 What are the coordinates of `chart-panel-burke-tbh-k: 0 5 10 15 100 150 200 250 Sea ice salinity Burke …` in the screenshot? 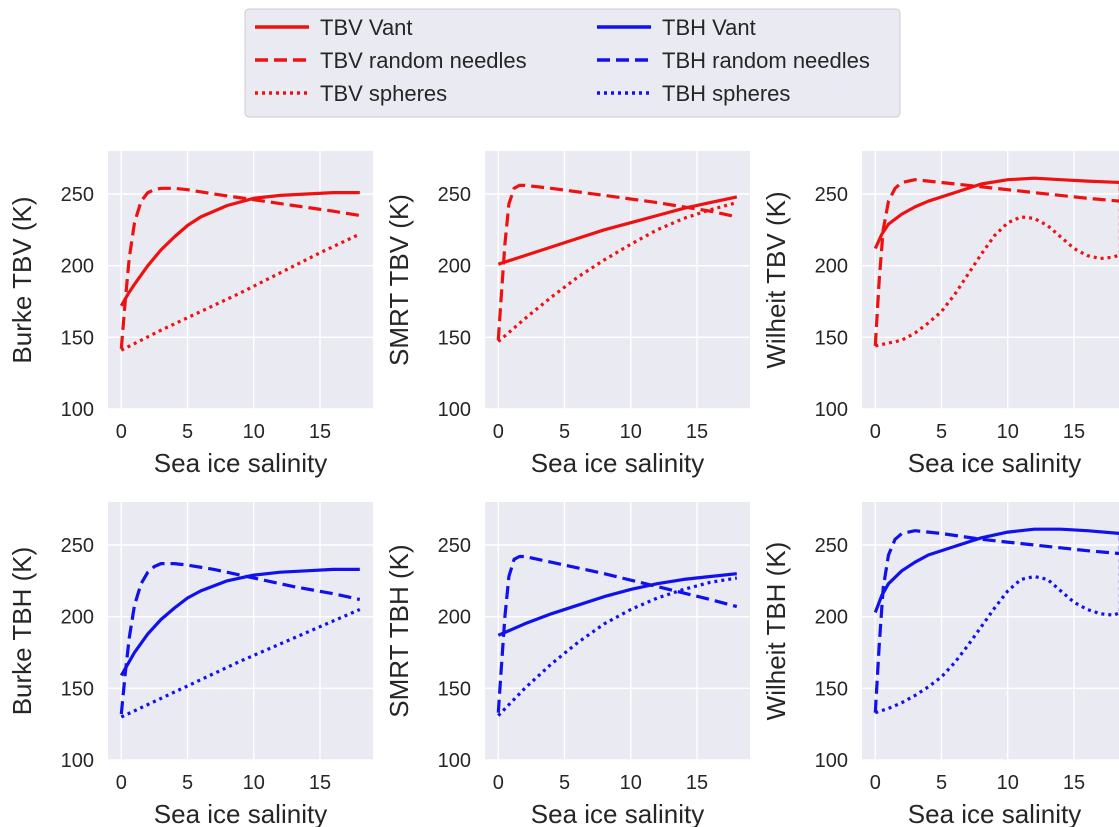 It's located at (190, 664).